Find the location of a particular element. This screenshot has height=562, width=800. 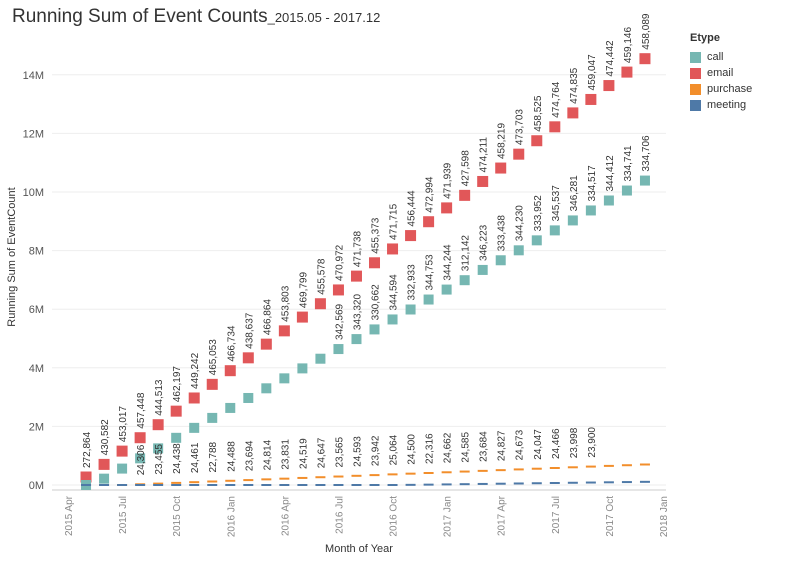

purchase-data-label: 22,788 is located at coordinates (213, 456).